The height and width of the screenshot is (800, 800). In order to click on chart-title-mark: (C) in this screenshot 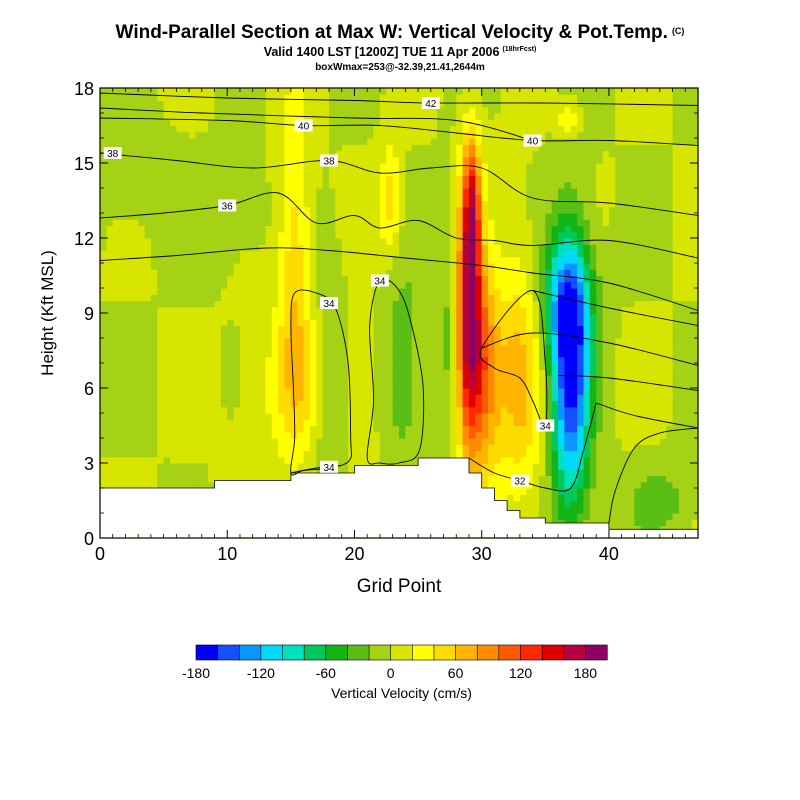, I will do `click(678, 31)`.